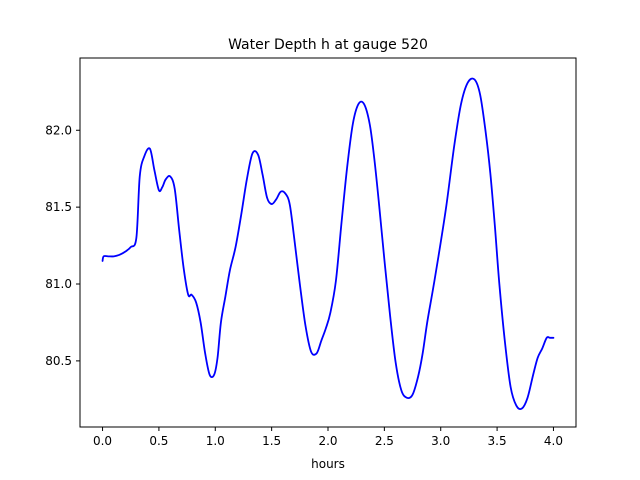 Image resolution: width=640 pixels, height=480 pixels. Describe the element at coordinates (384, 441) in the screenshot. I see `x-tick-label: 2.5` at that location.